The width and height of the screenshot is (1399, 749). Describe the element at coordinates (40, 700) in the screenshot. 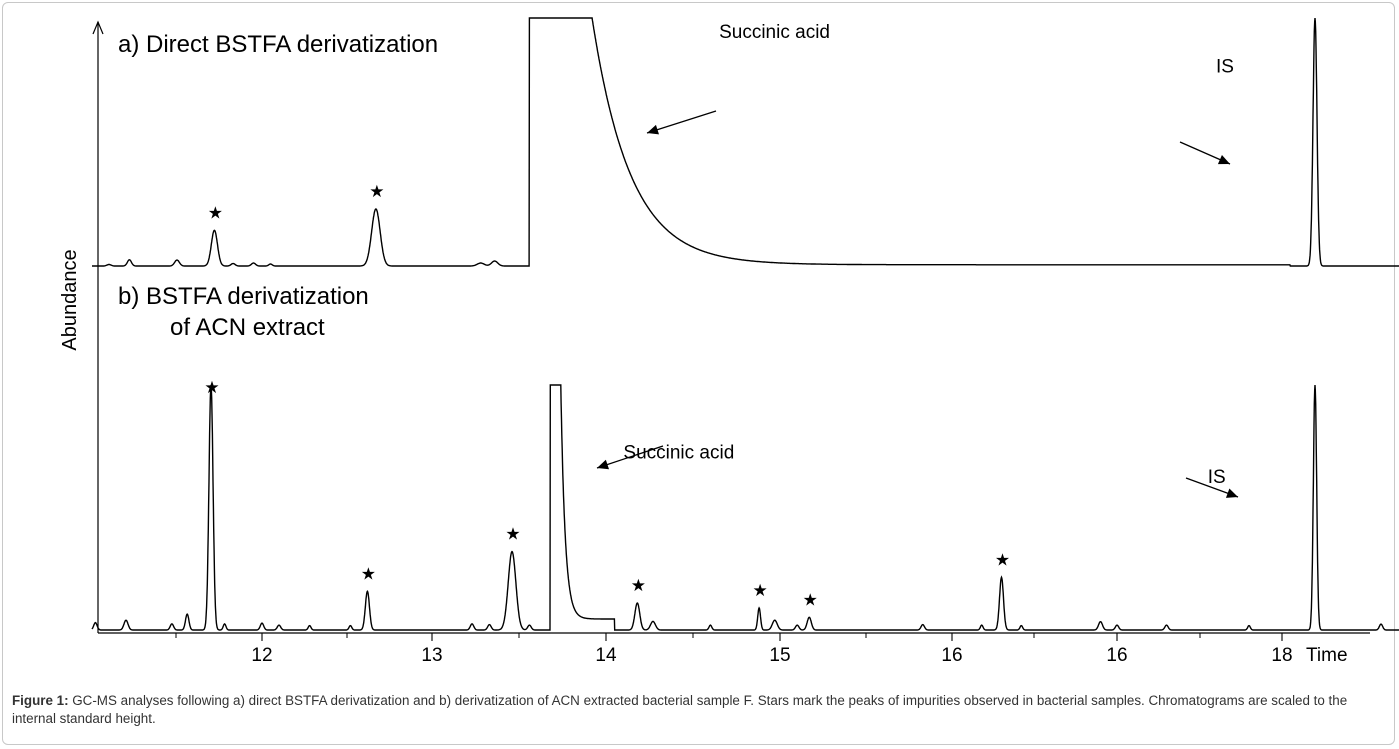

I see `caption-label: Figure 1:` at that location.